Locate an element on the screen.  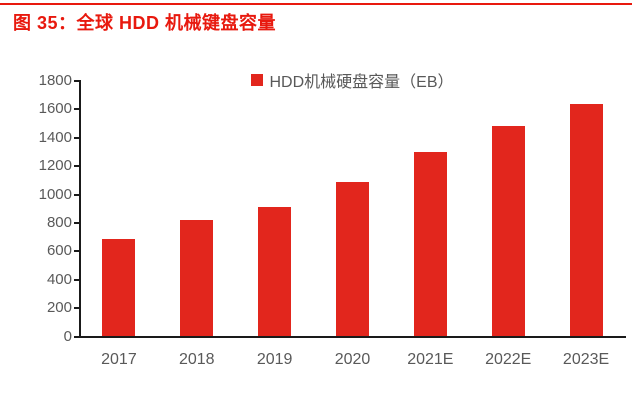
top-divider-line is located at coordinates (316, 4).